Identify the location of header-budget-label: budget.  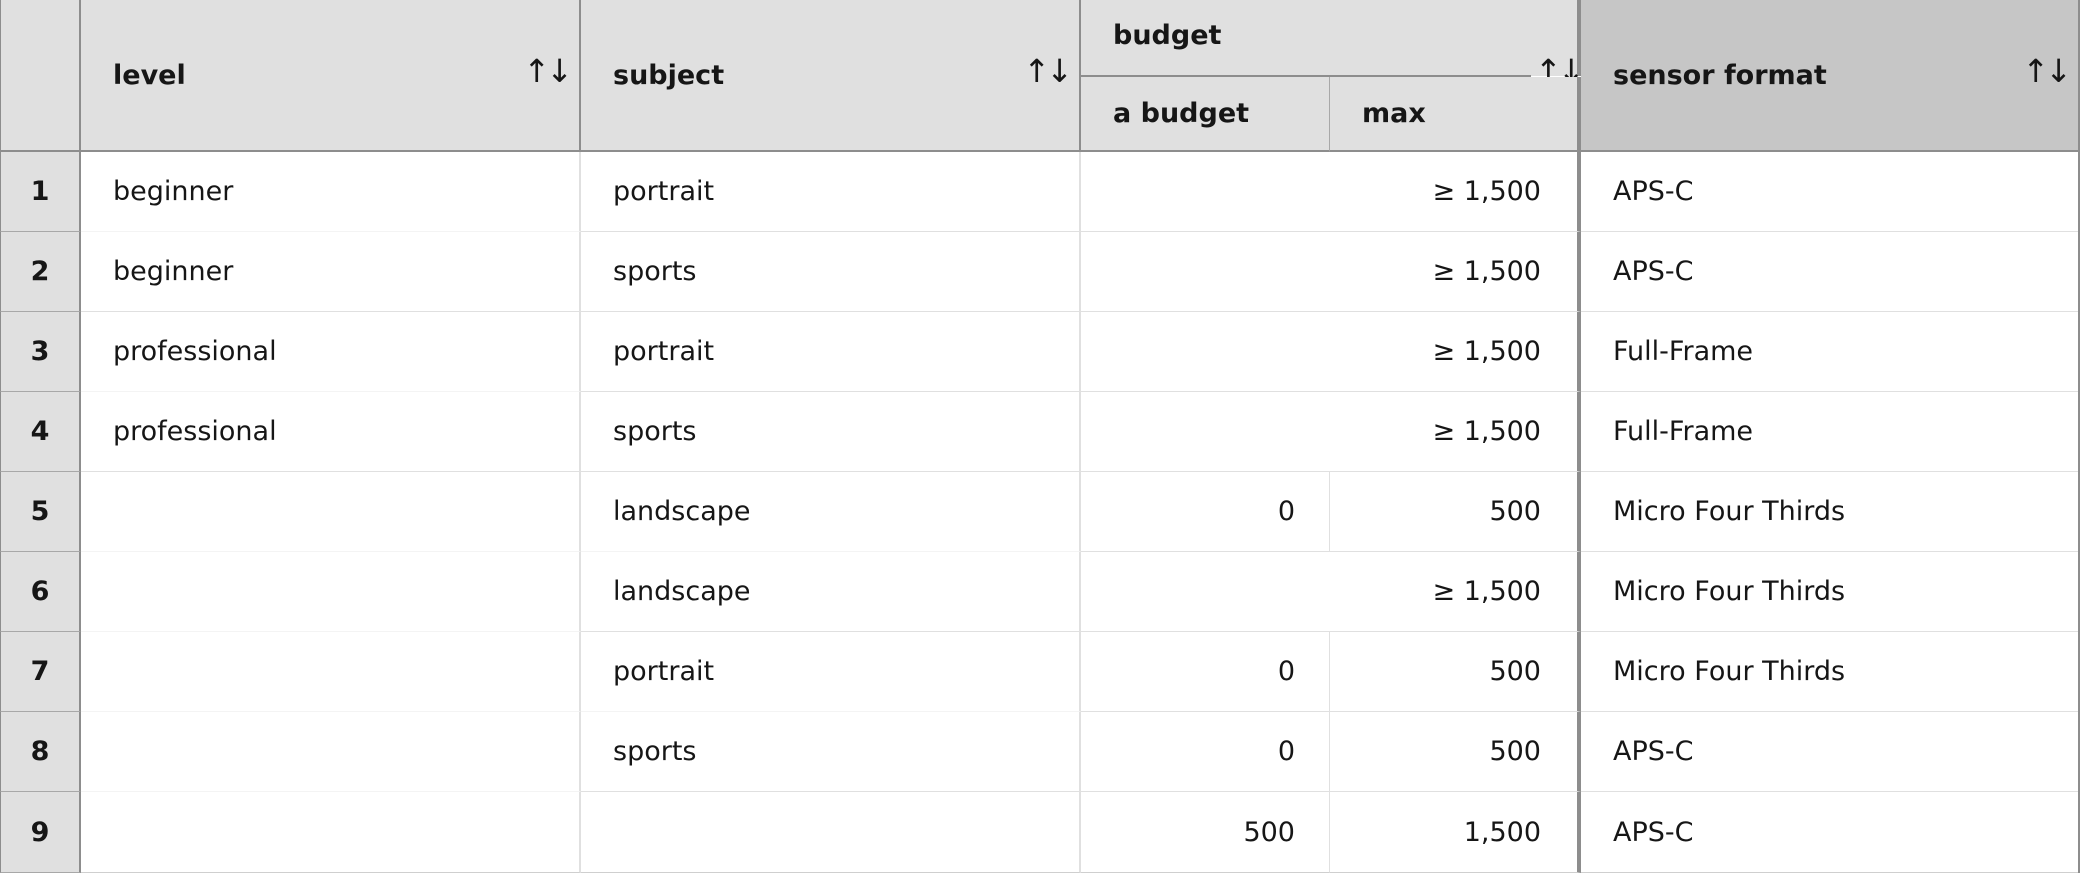
(1167, 35).